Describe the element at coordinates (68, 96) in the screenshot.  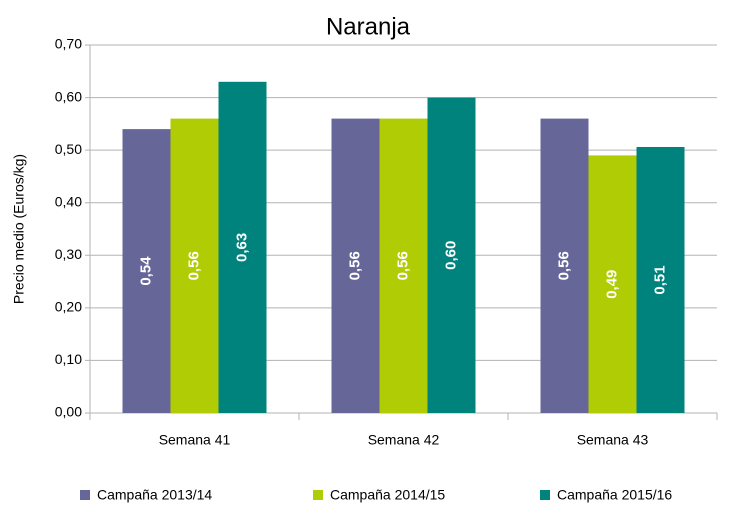
I see `y-tick-label: 0,60` at that location.